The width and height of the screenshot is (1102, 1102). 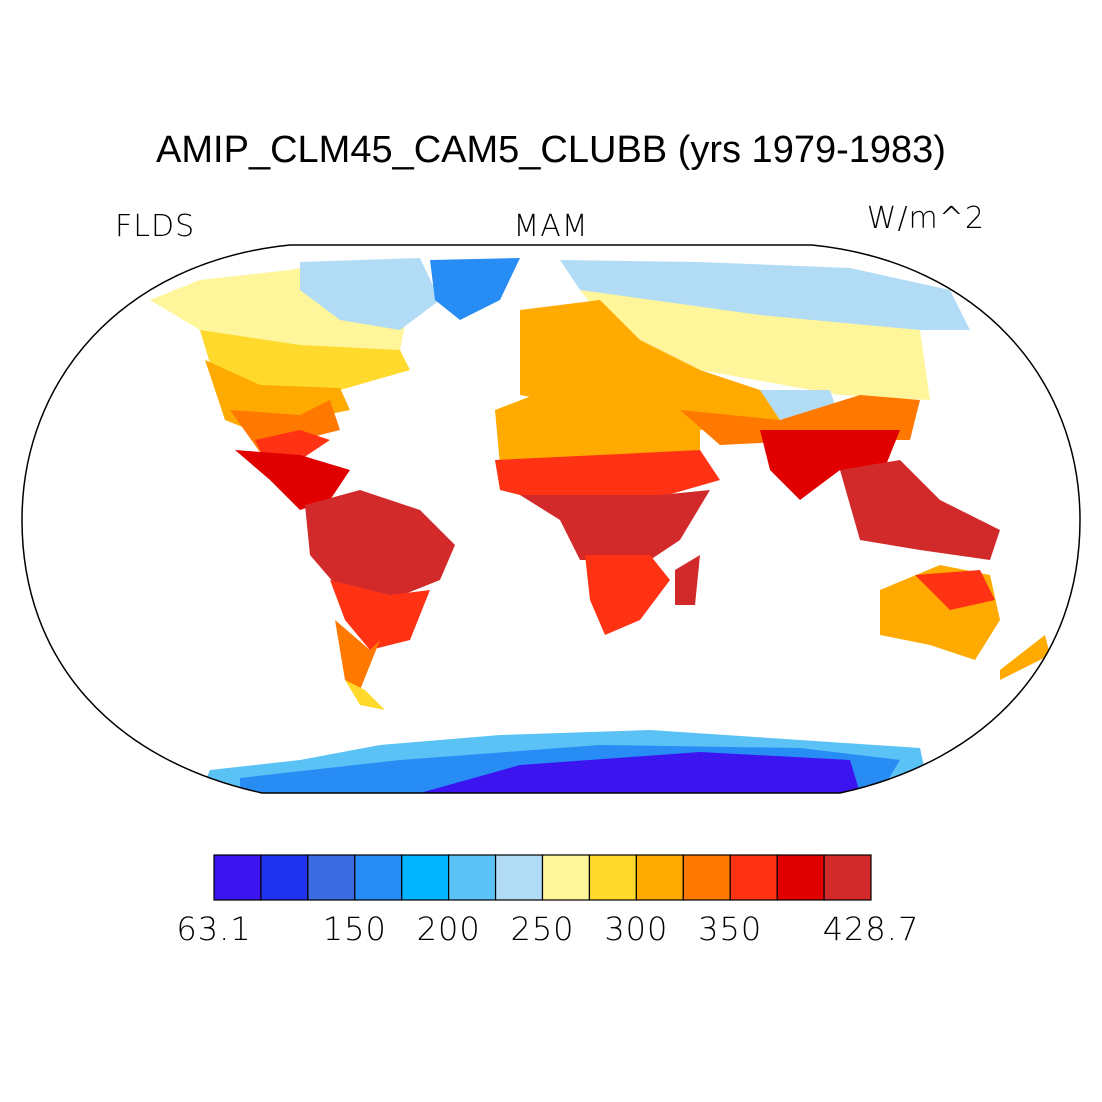 I want to click on colorbar-tick-label: 350, so click(x=730, y=929).